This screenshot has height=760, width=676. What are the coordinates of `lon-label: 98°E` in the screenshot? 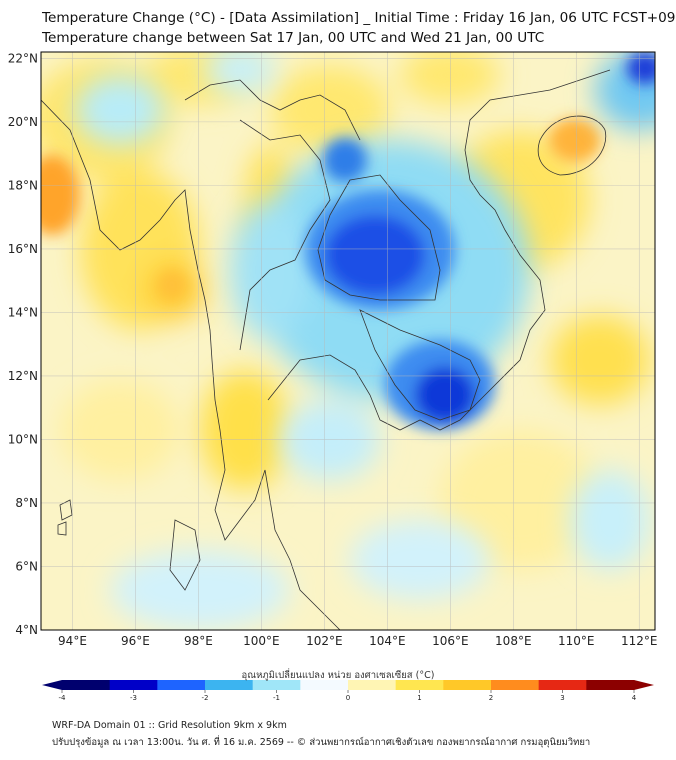 It's located at (198, 641).